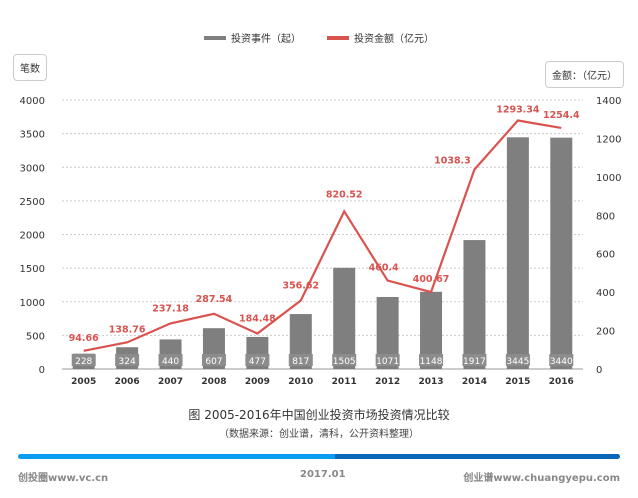  What do you see at coordinates (42, 370) in the screenshot?
I see `y-tick-label: 0` at bounding box center [42, 370].